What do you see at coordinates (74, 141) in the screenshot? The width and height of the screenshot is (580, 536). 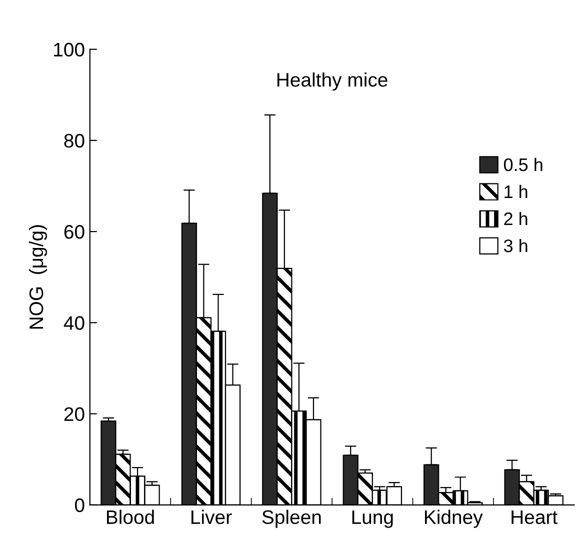 I see `y-tick-label: 80` at bounding box center [74, 141].